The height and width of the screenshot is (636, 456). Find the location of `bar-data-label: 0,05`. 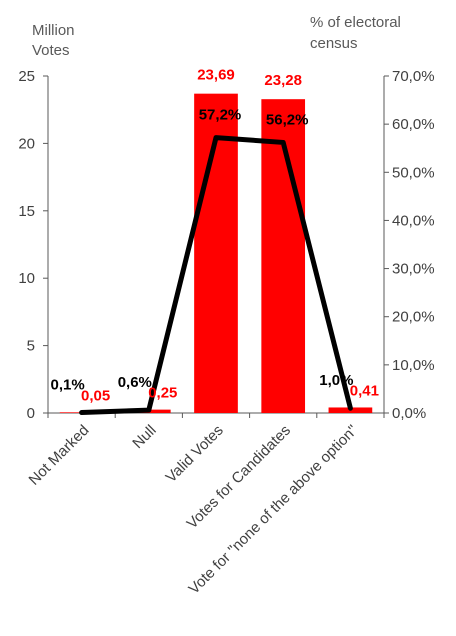

bar-data-label: 0,05 is located at coordinates (95, 395).